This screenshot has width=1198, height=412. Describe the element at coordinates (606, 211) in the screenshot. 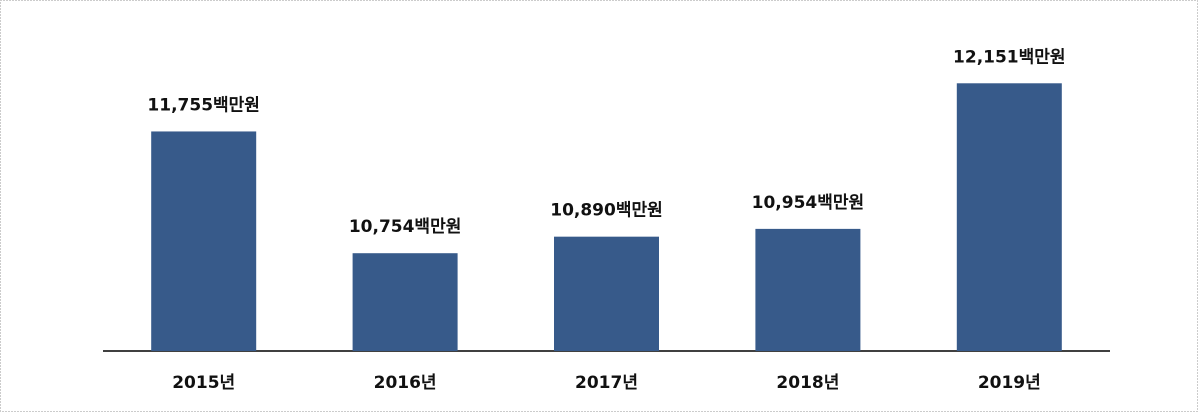

I see `value-label: 10,890백만원` at that location.